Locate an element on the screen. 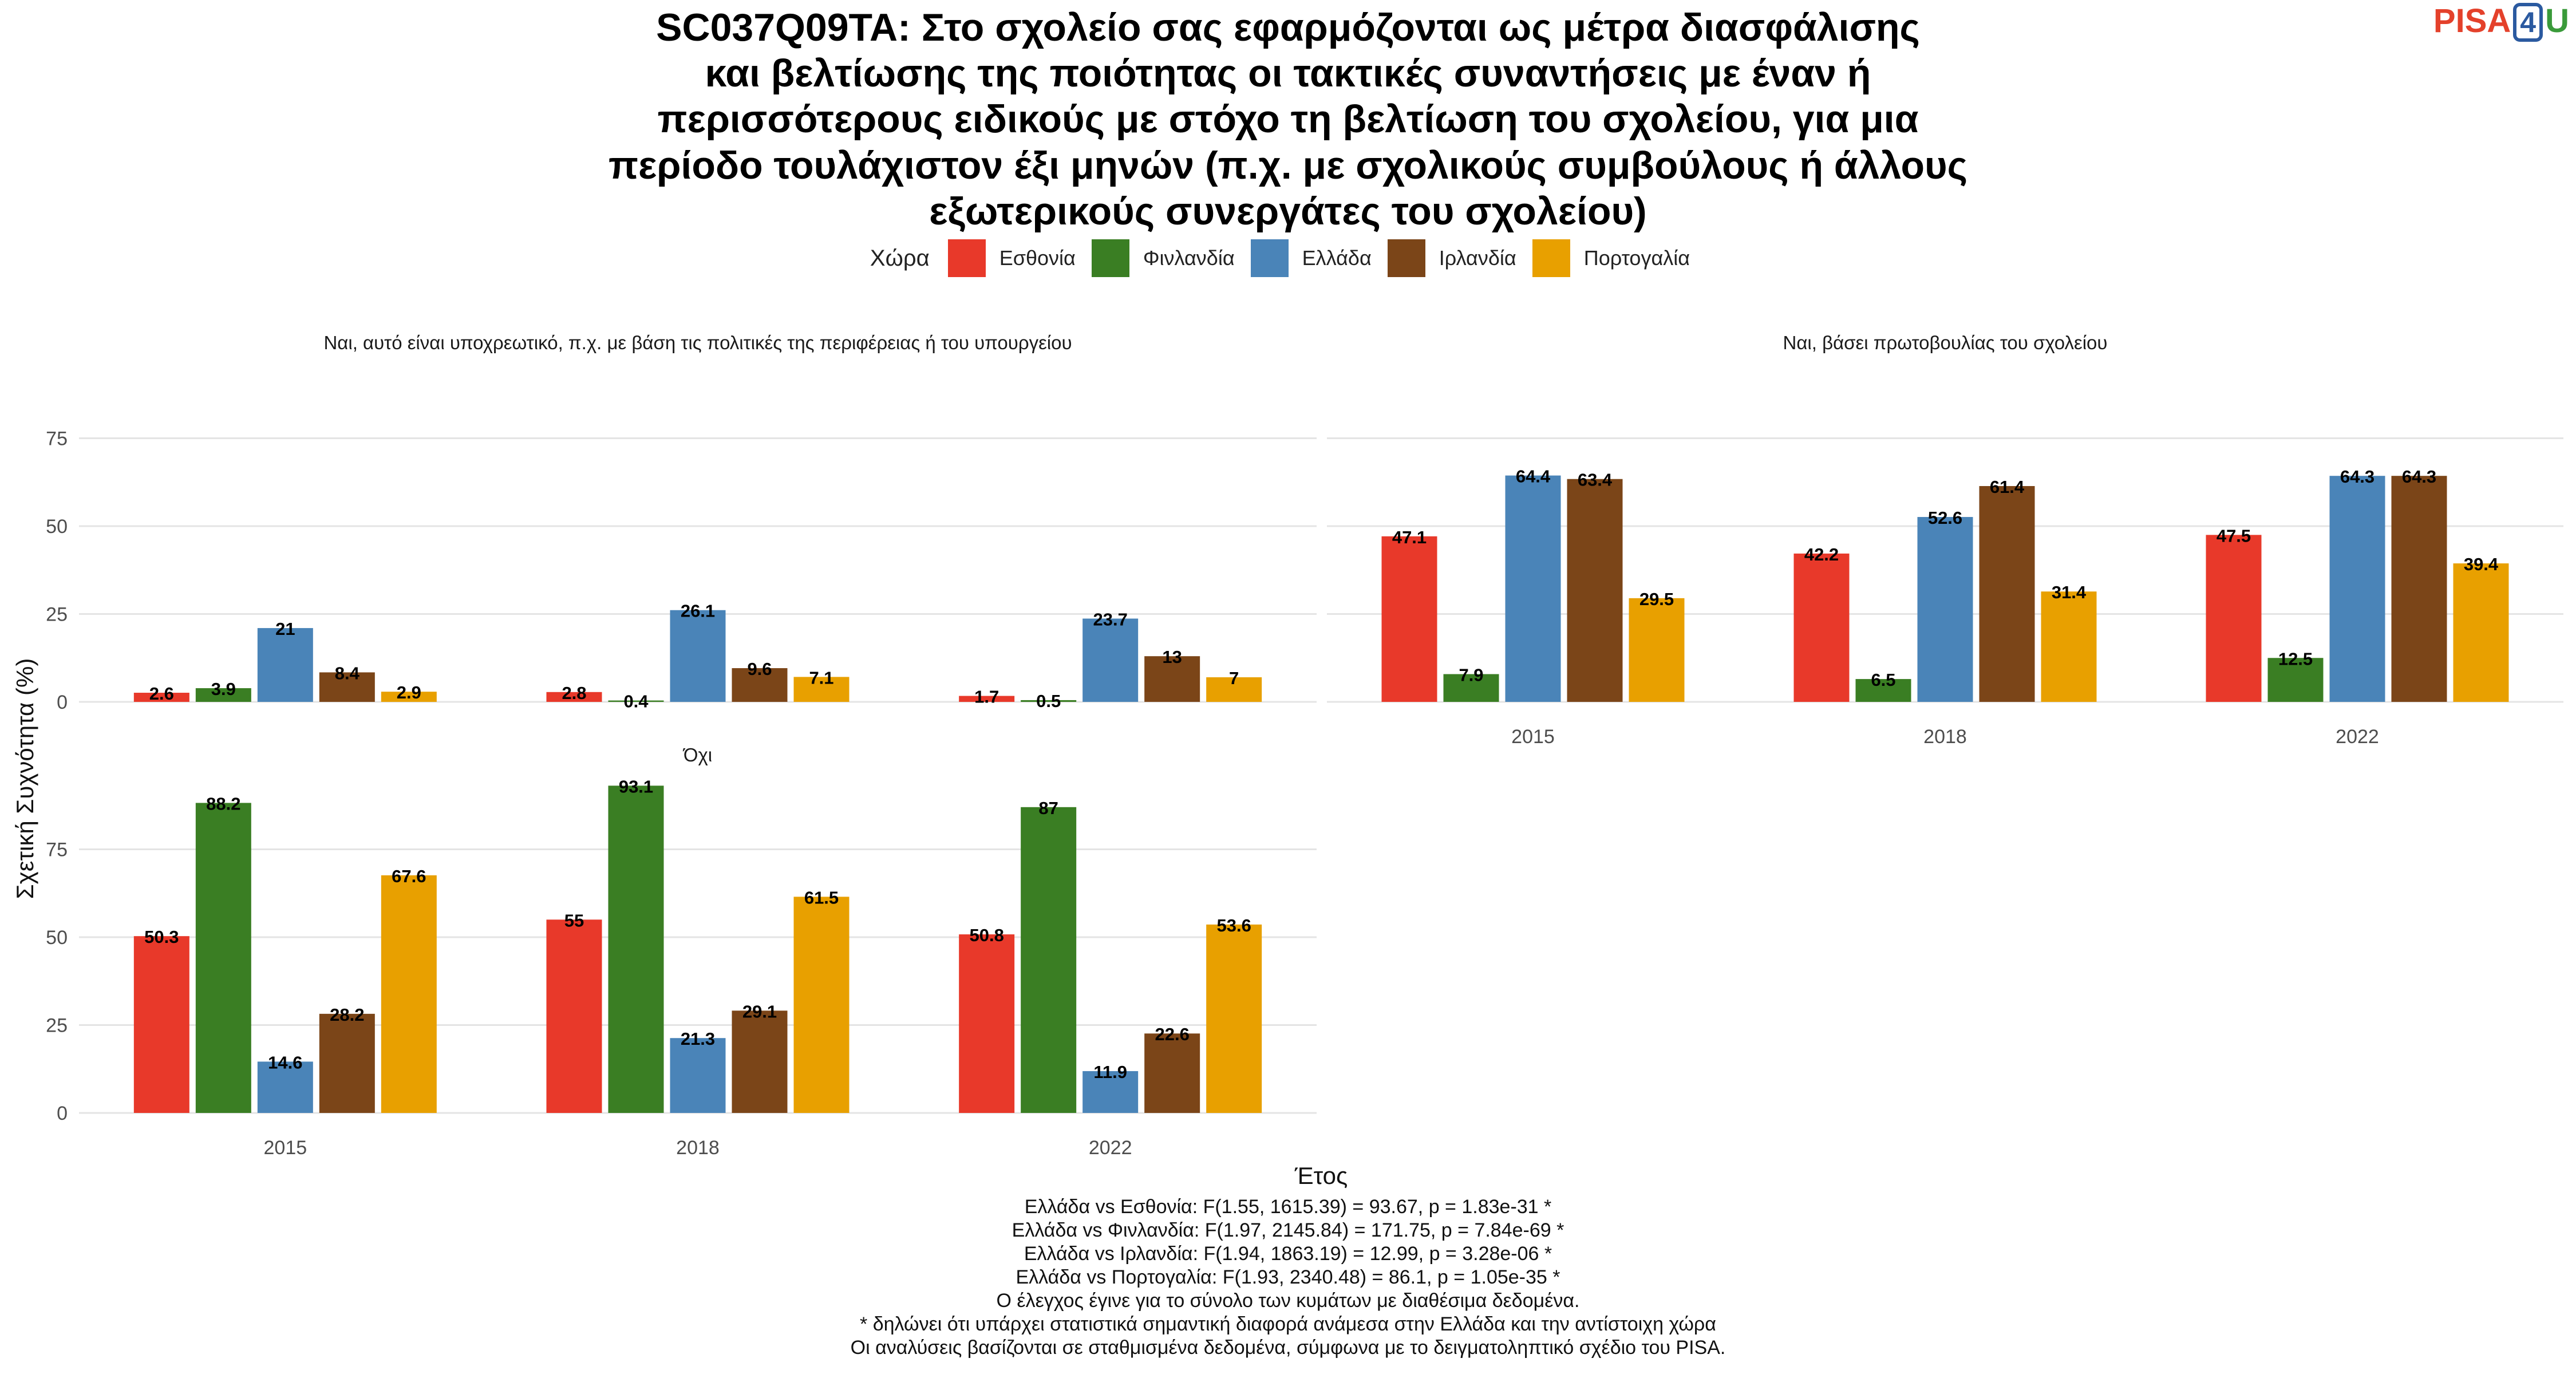  data-label: 14.6 is located at coordinates (285, 1062).